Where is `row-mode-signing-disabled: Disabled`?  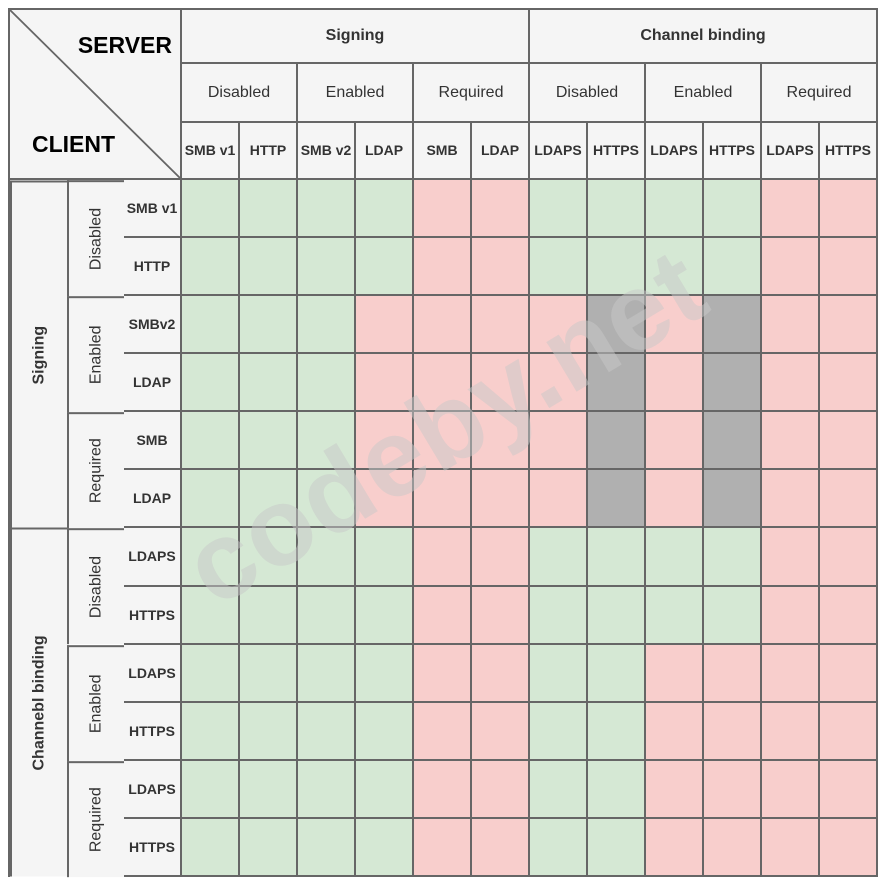 row-mode-signing-disabled: Disabled is located at coordinates (95, 238).